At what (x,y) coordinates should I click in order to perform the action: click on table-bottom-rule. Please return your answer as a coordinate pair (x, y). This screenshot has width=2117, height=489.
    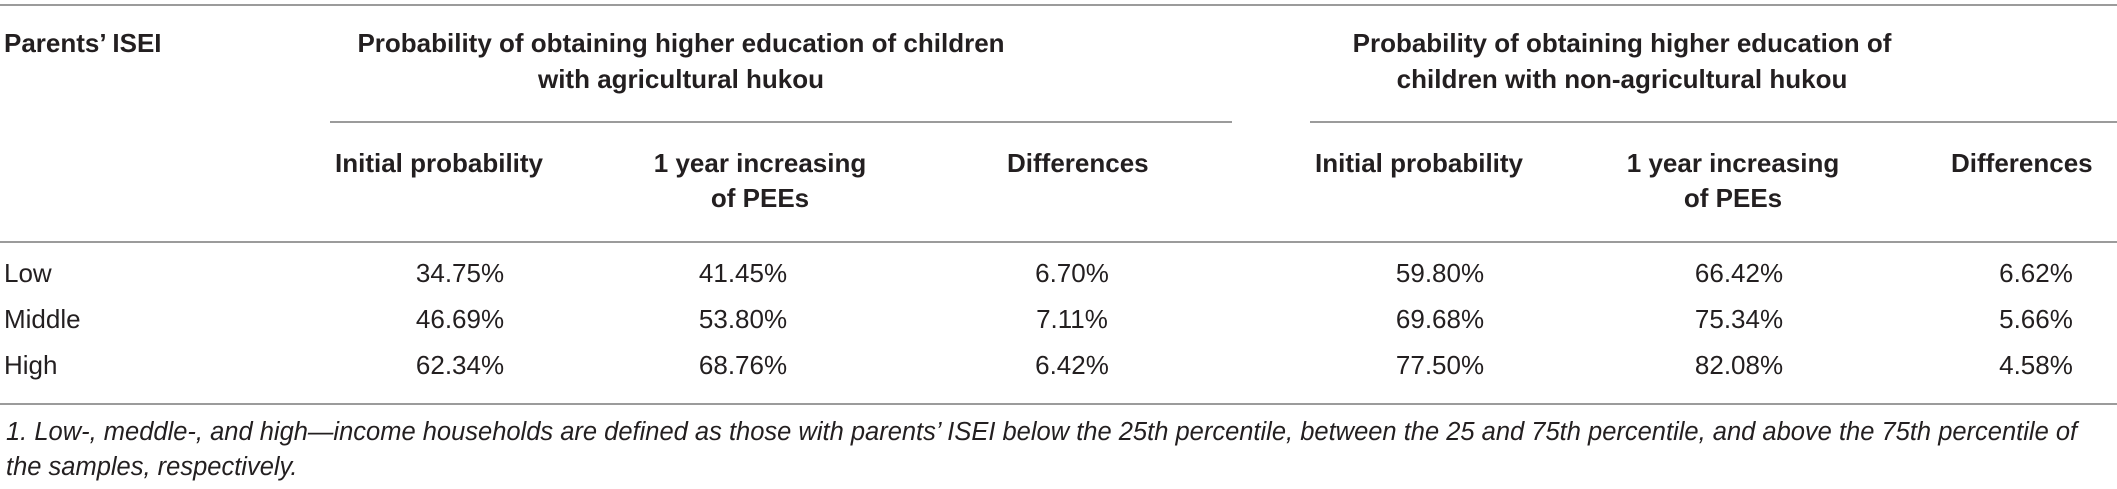
    Looking at the image, I should click on (1058, 404).